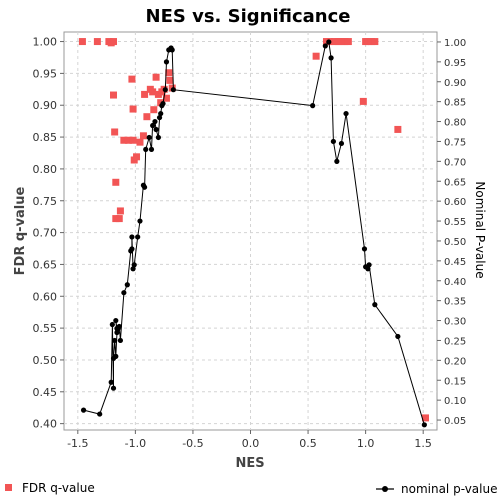  I want to click on x-axis-ticks: -1.5 -1.0 -0.5 0.0 0.5 1.0 1.5, so click(249, 440).